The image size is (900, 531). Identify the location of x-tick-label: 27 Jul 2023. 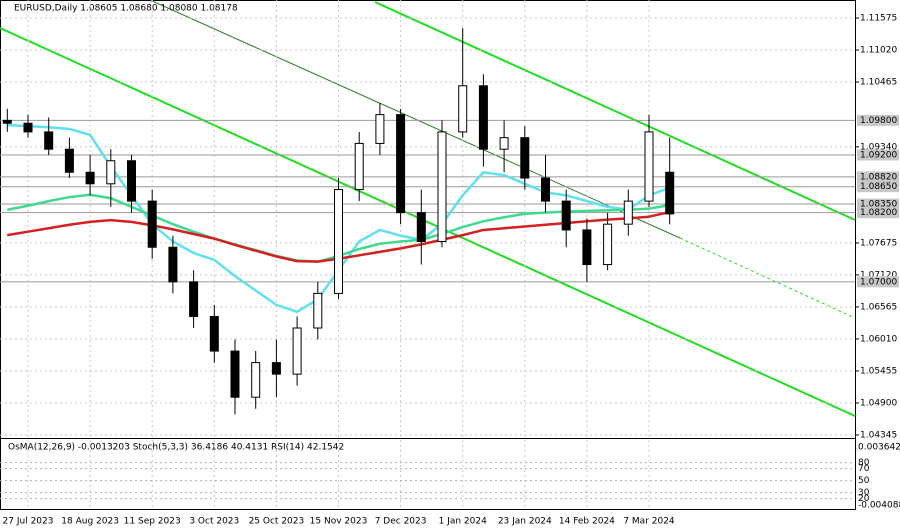
(28, 522).